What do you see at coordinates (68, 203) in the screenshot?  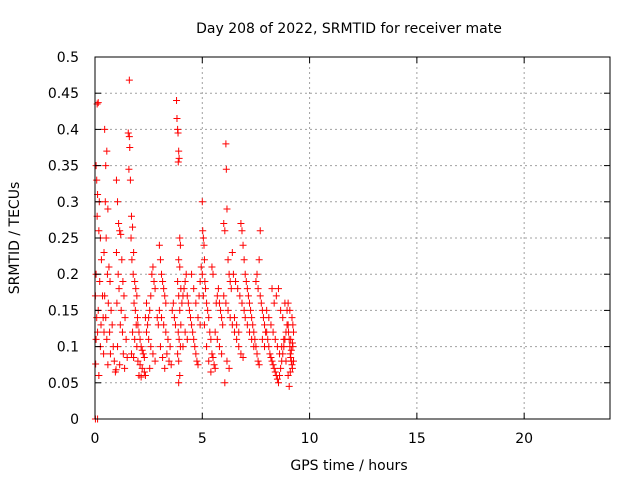 I see `y-tick-label: 0.3` at bounding box center [68, 203].